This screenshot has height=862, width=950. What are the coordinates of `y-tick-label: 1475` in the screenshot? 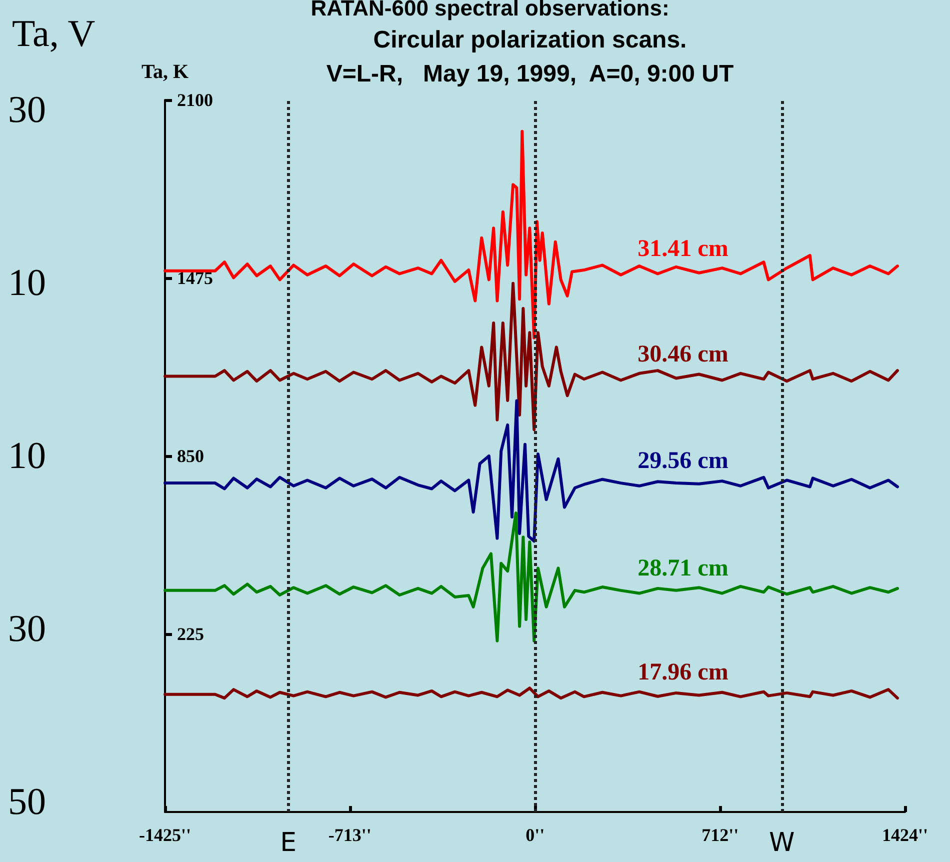 It's located at (195, 278).